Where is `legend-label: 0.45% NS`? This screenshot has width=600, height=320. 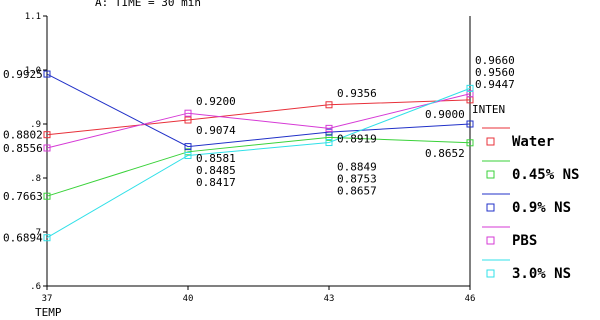
legend-label: 0.45% NS is located at coordinates (545, 175).